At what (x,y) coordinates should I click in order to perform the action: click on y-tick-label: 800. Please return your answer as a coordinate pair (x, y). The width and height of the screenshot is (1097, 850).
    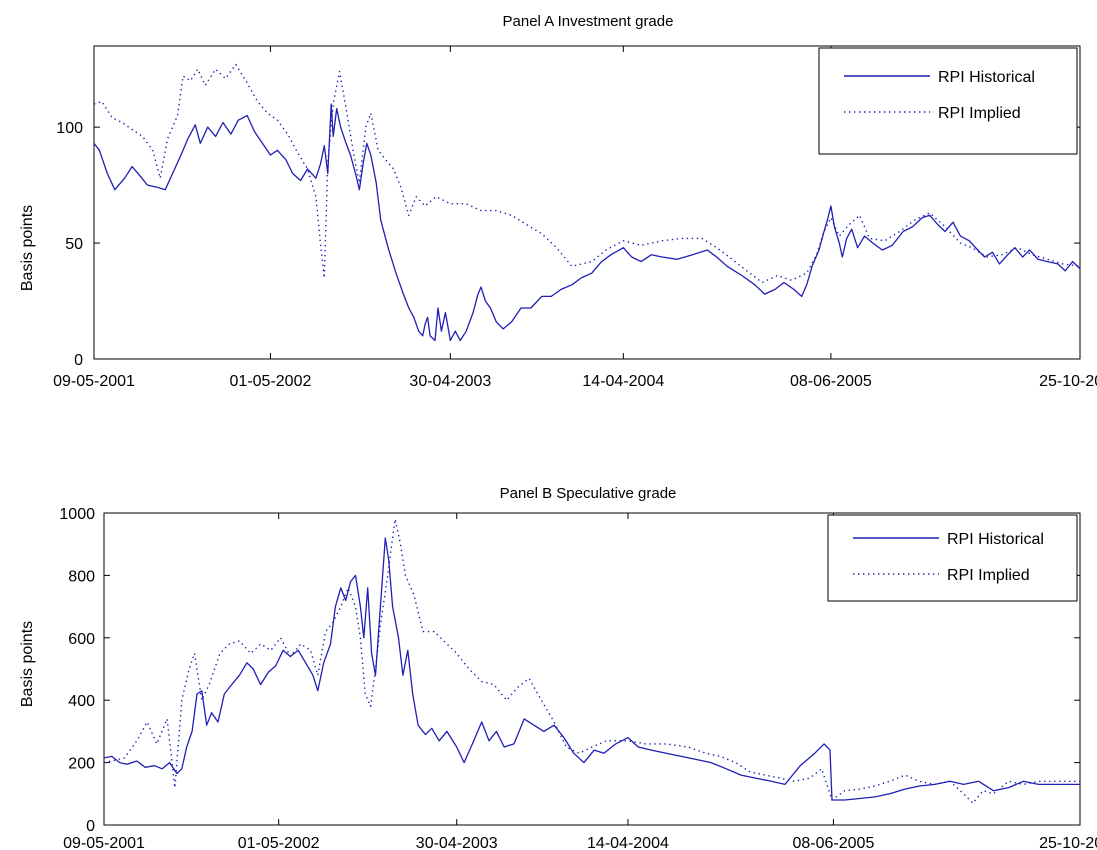
    Looking at the image, I should click on (81, 576).